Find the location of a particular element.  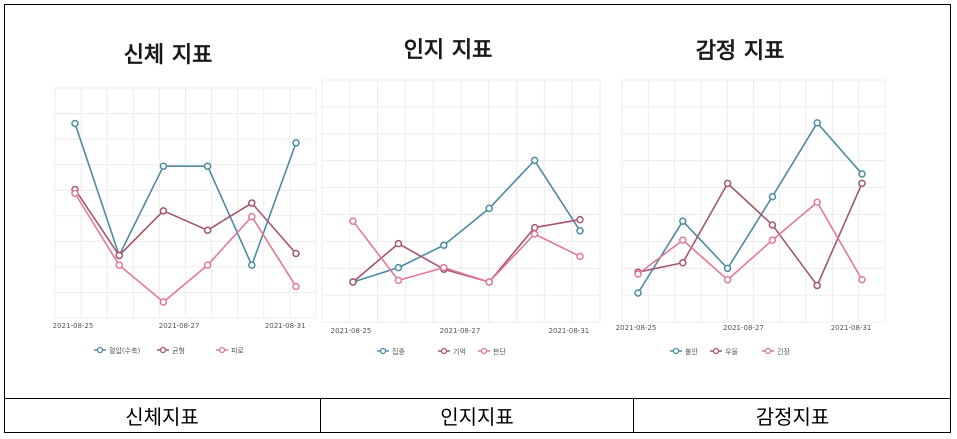

chart-title: 인지 지표 is located at coordinates (448, 50).